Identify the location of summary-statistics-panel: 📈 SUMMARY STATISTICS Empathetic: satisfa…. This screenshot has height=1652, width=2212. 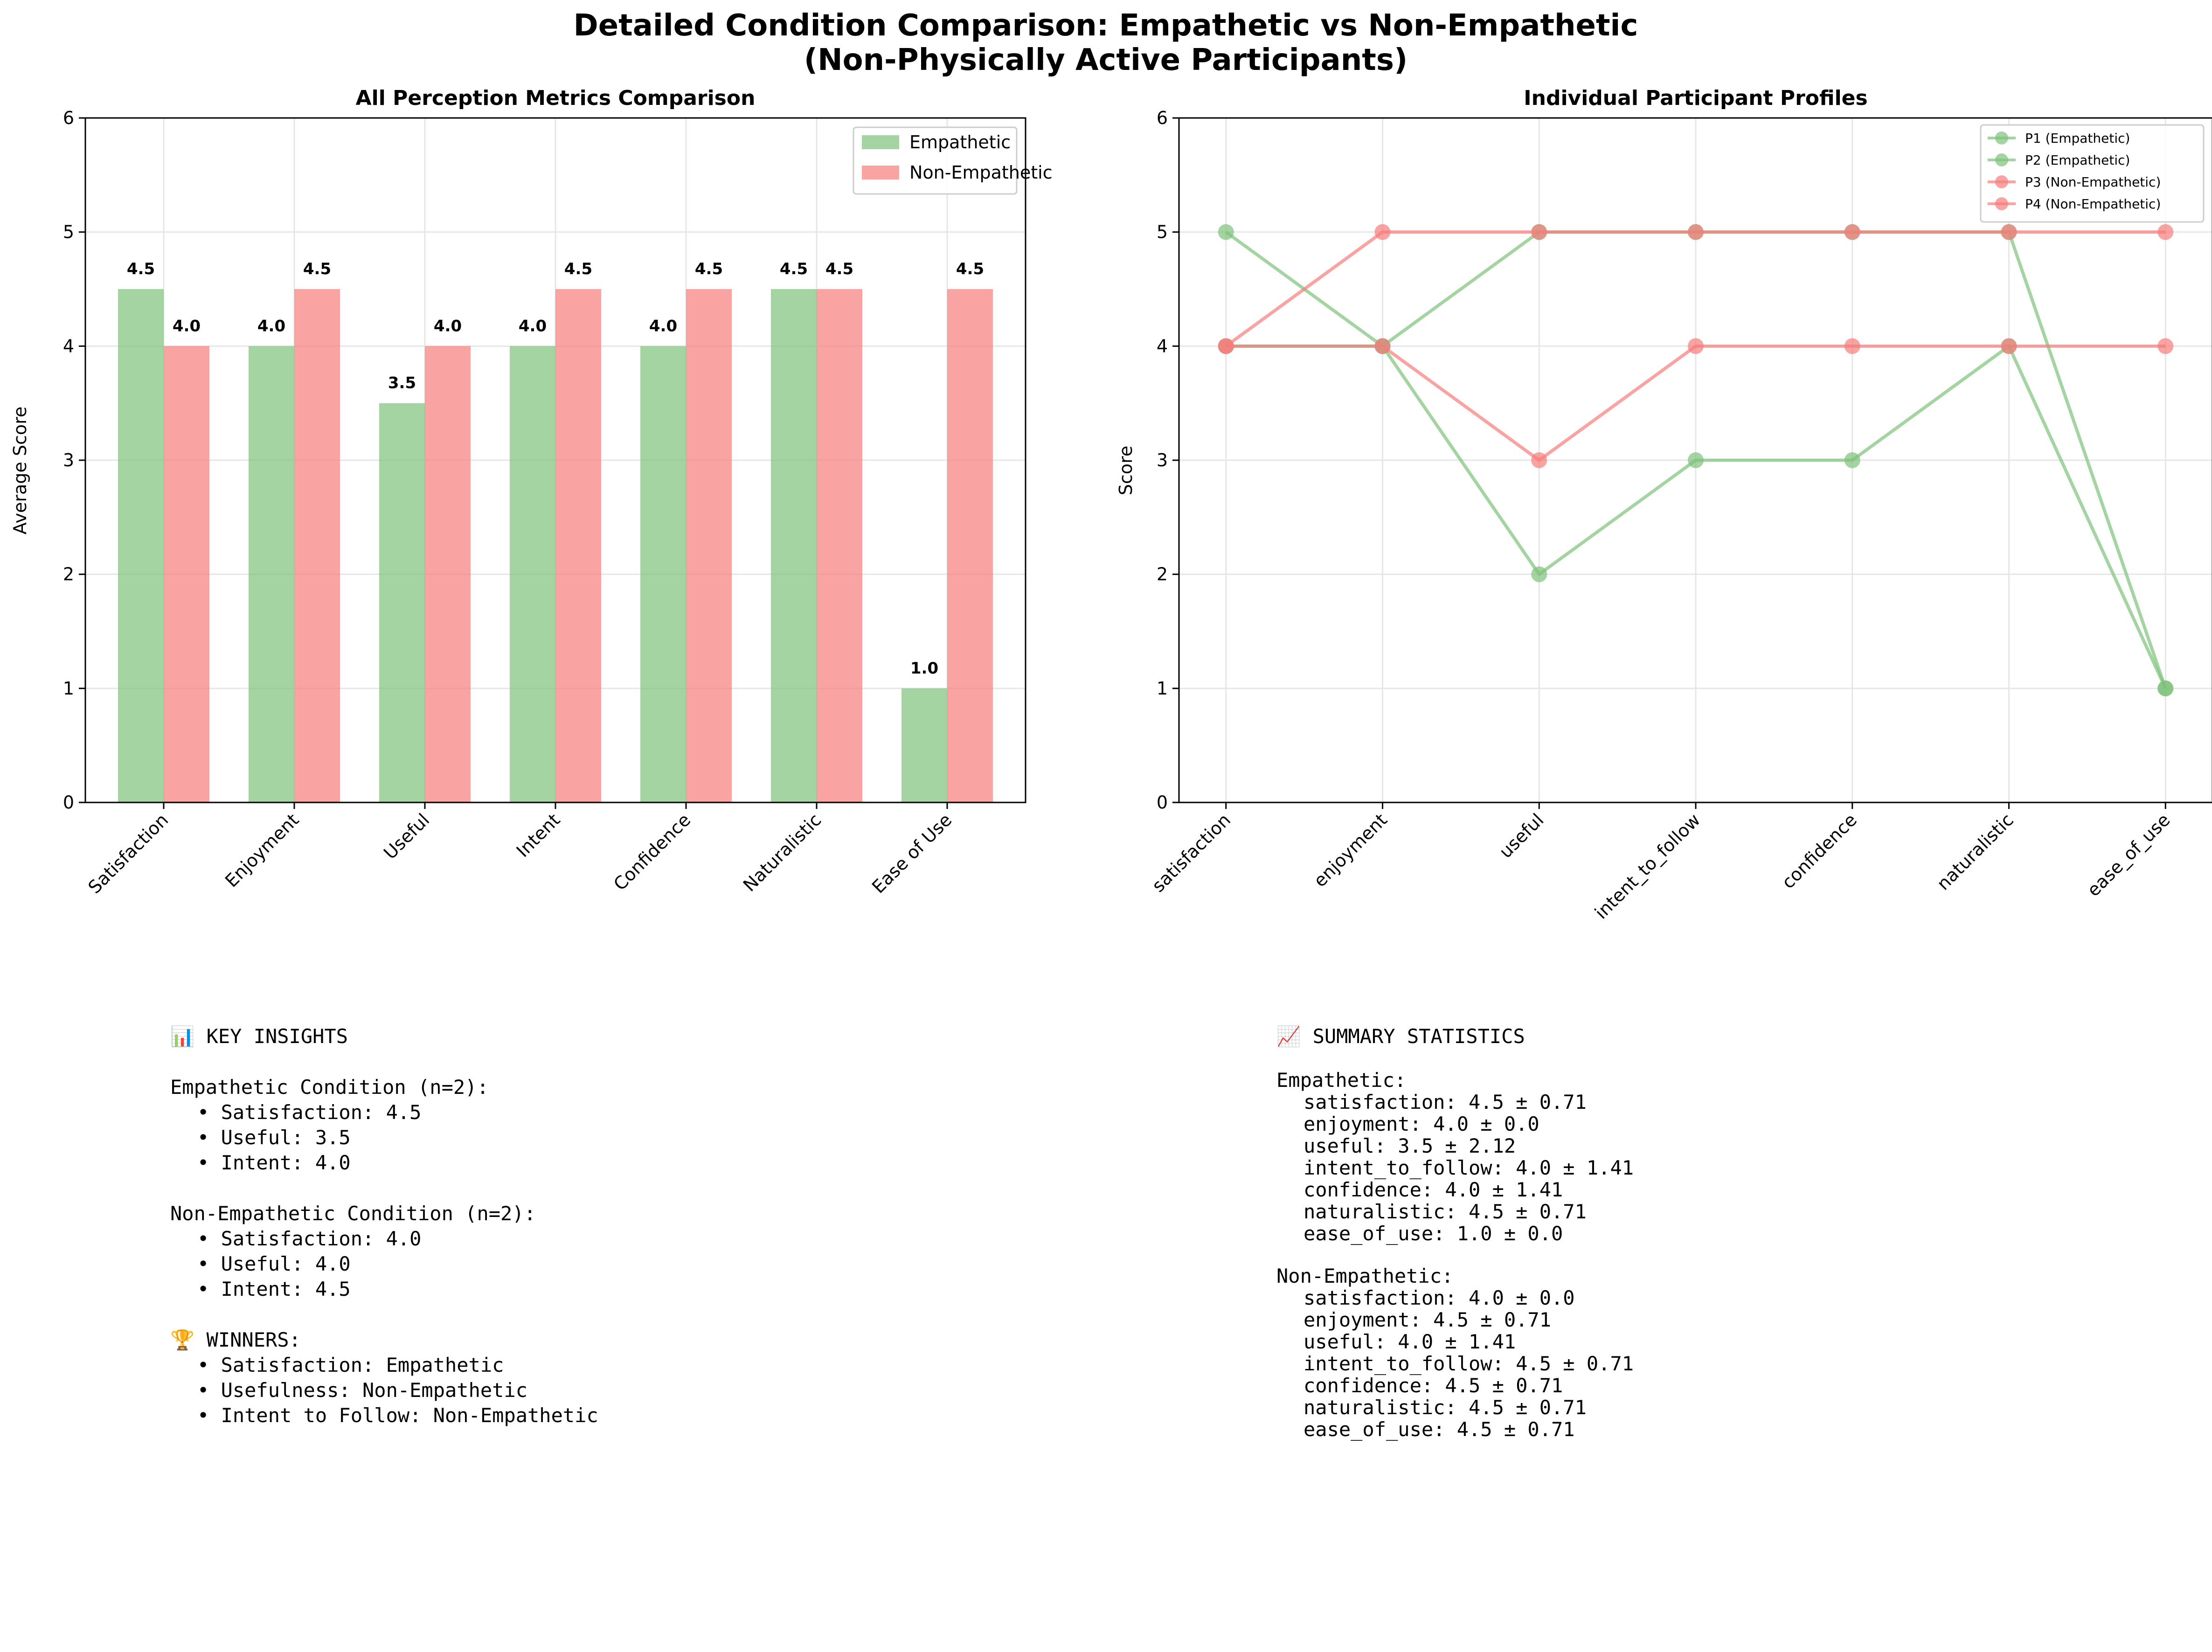
(1455, 1233).